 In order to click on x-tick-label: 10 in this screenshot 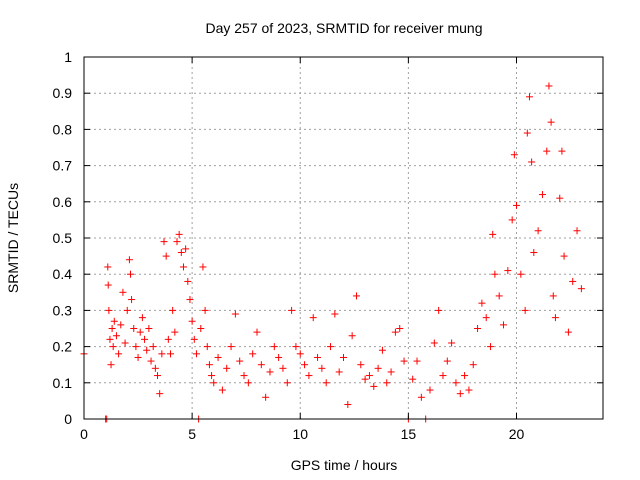, I will do `click(300, 434)`.